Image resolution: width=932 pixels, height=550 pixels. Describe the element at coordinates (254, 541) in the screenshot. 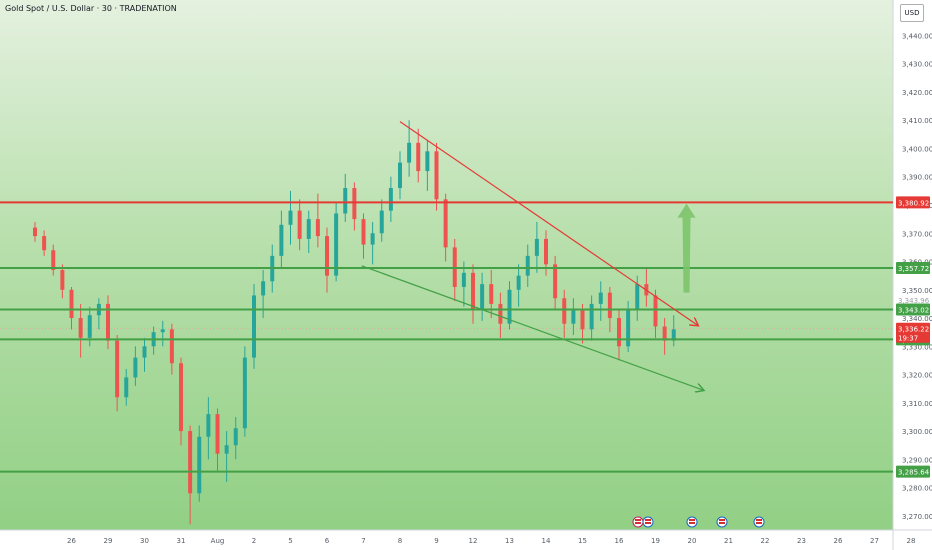

I see `x-tick-label: 2` at that location.